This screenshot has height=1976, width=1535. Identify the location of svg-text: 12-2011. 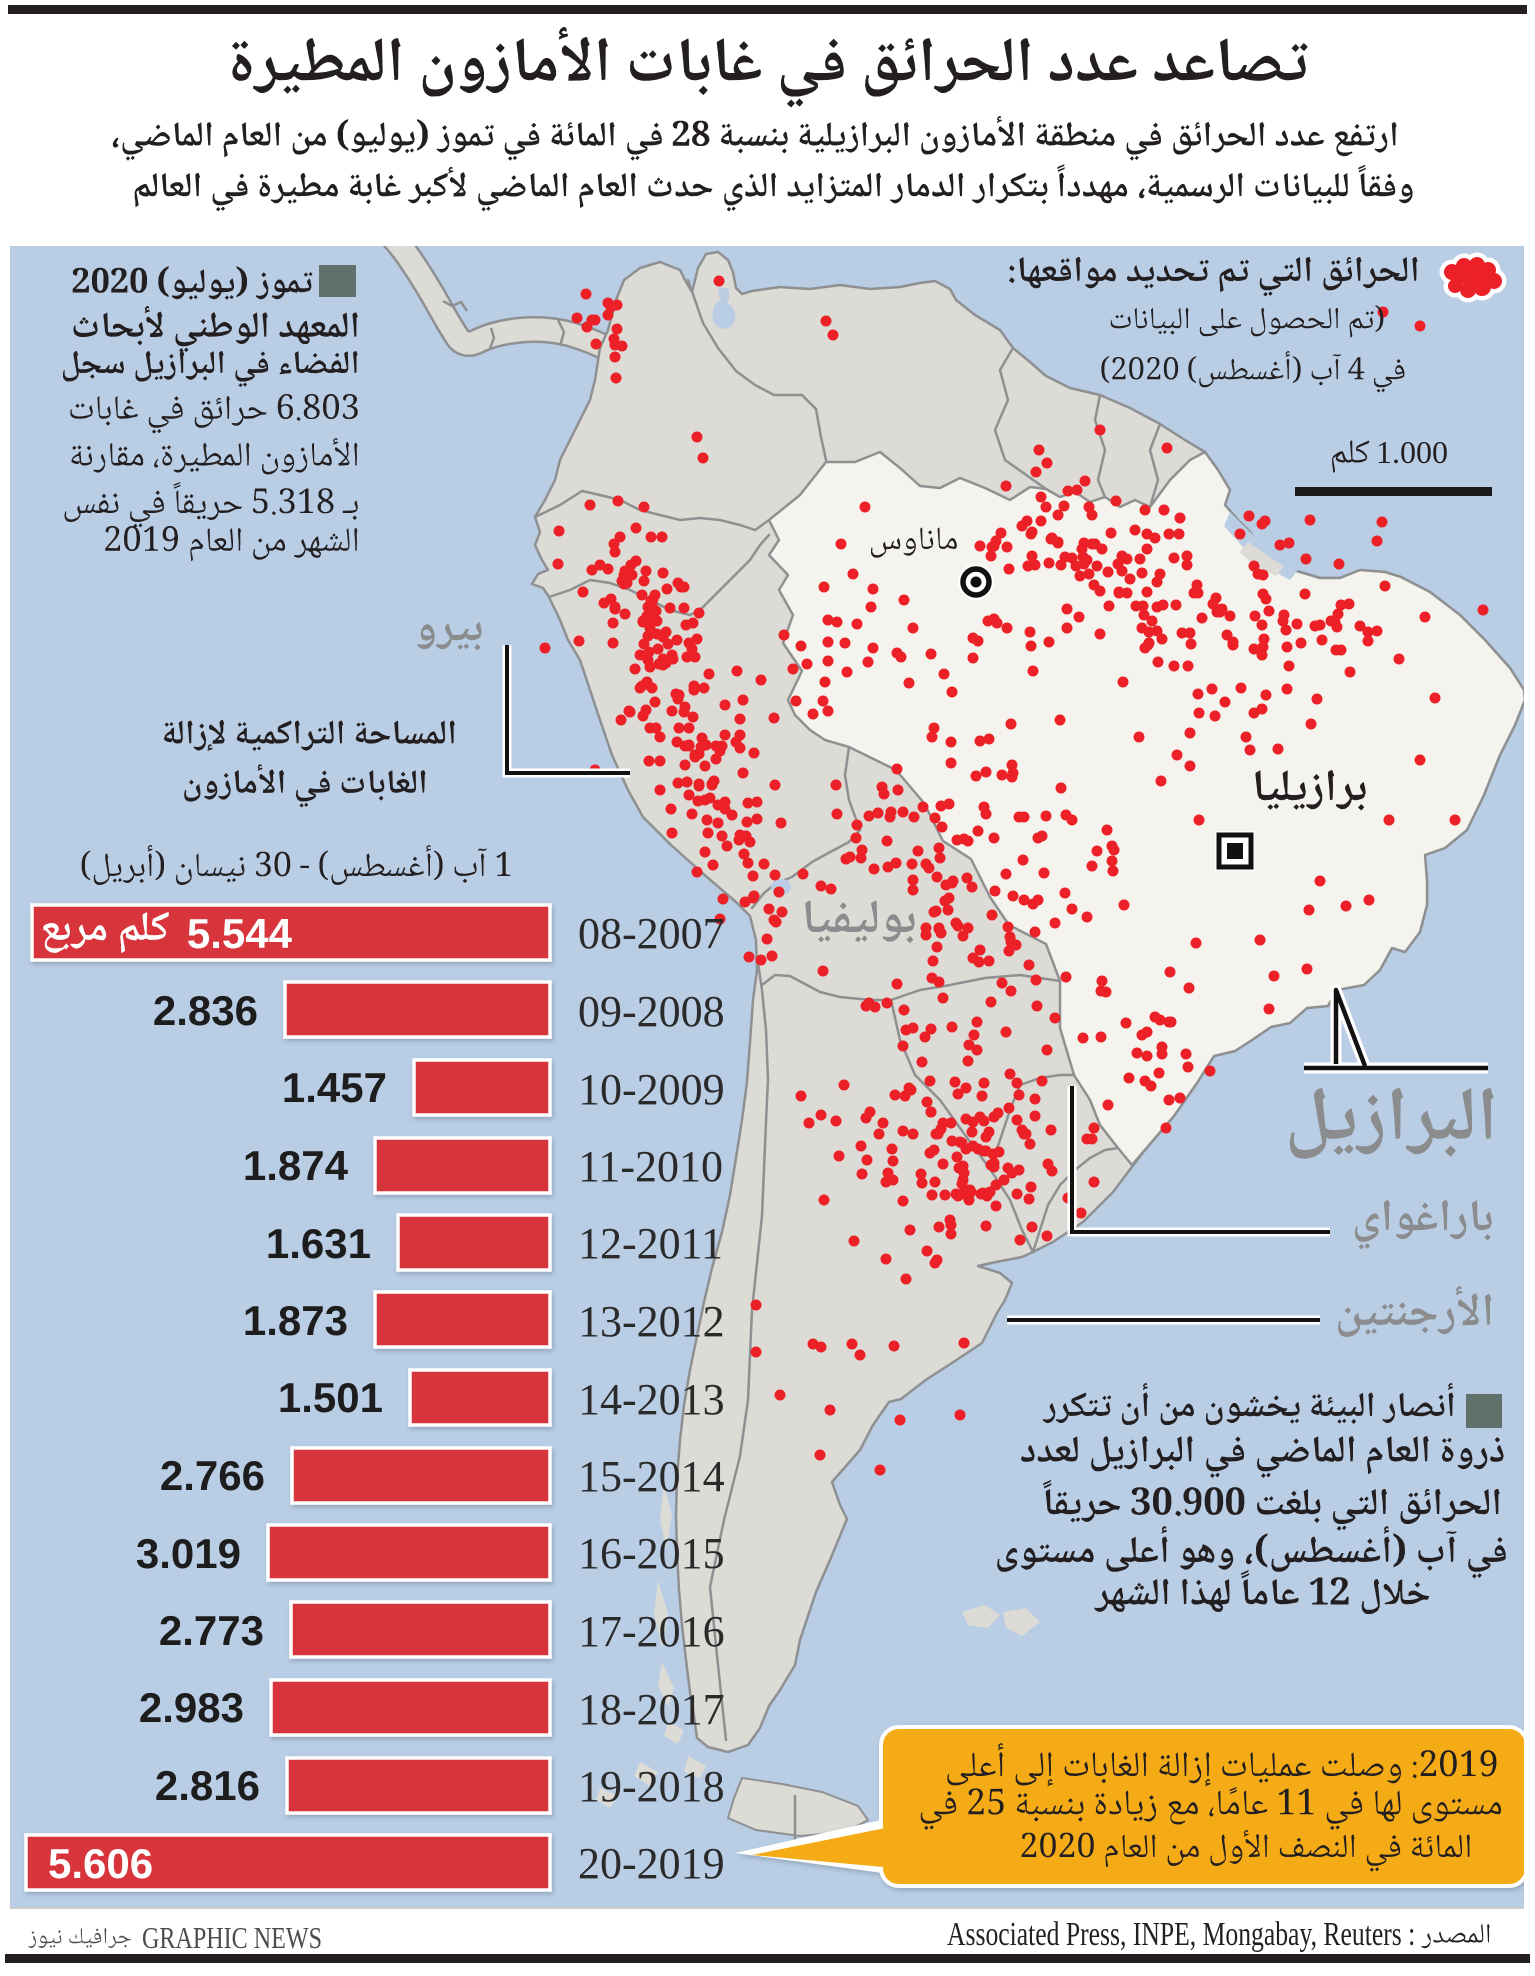
(650, 1243).